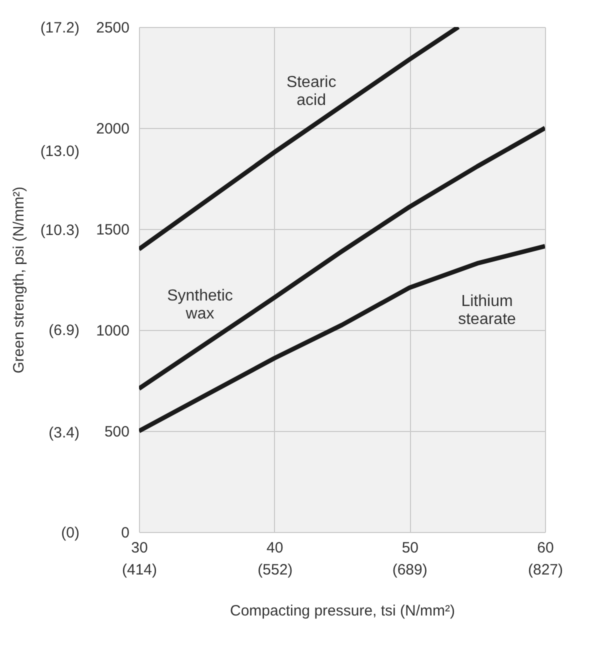  Describe the element at coordinates (275, 570) in the screenshot. I see `x2-tick-label: (552)` at that location.